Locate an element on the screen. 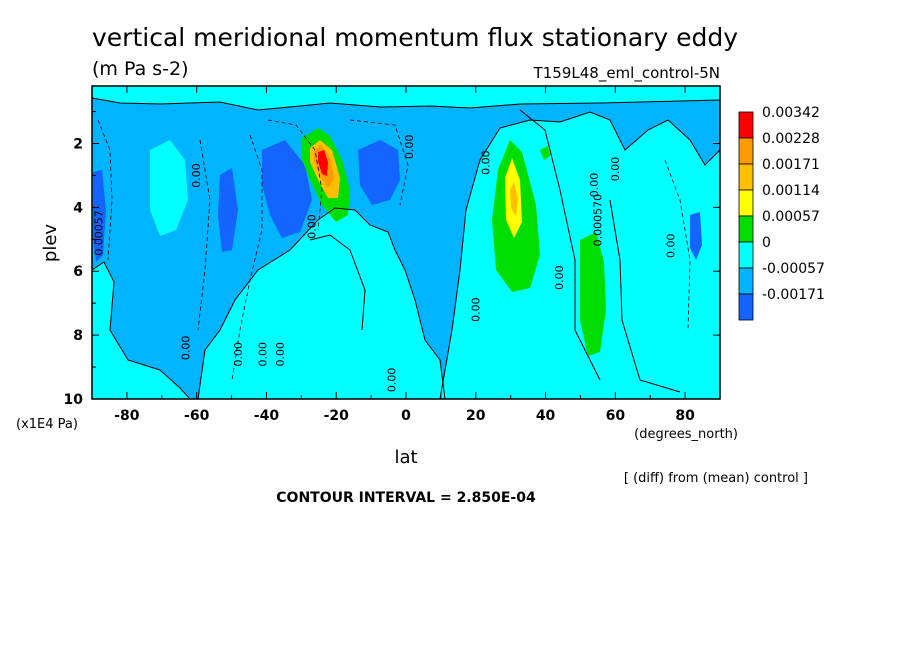 The image size is (904, 654). region-green-small is located at coordinates (545, 153).